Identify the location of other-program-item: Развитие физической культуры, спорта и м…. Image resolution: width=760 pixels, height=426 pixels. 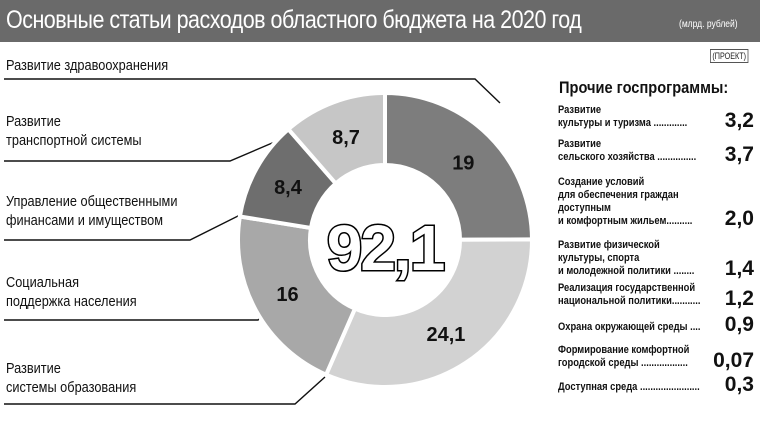
(656, 258).